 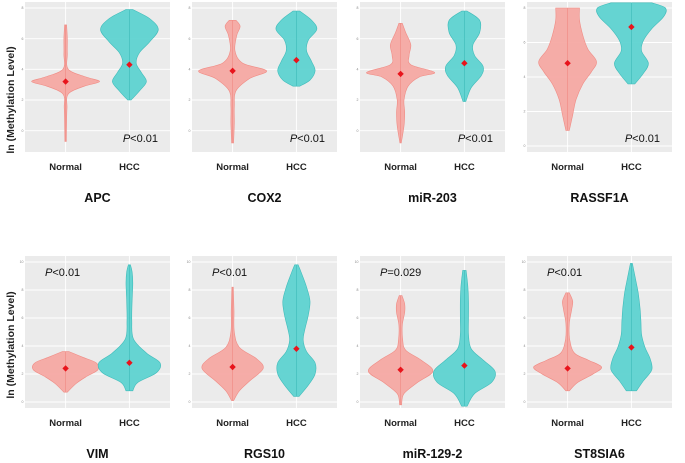 I want to click on gene-name: RGS10, so click(x=264, y=454).